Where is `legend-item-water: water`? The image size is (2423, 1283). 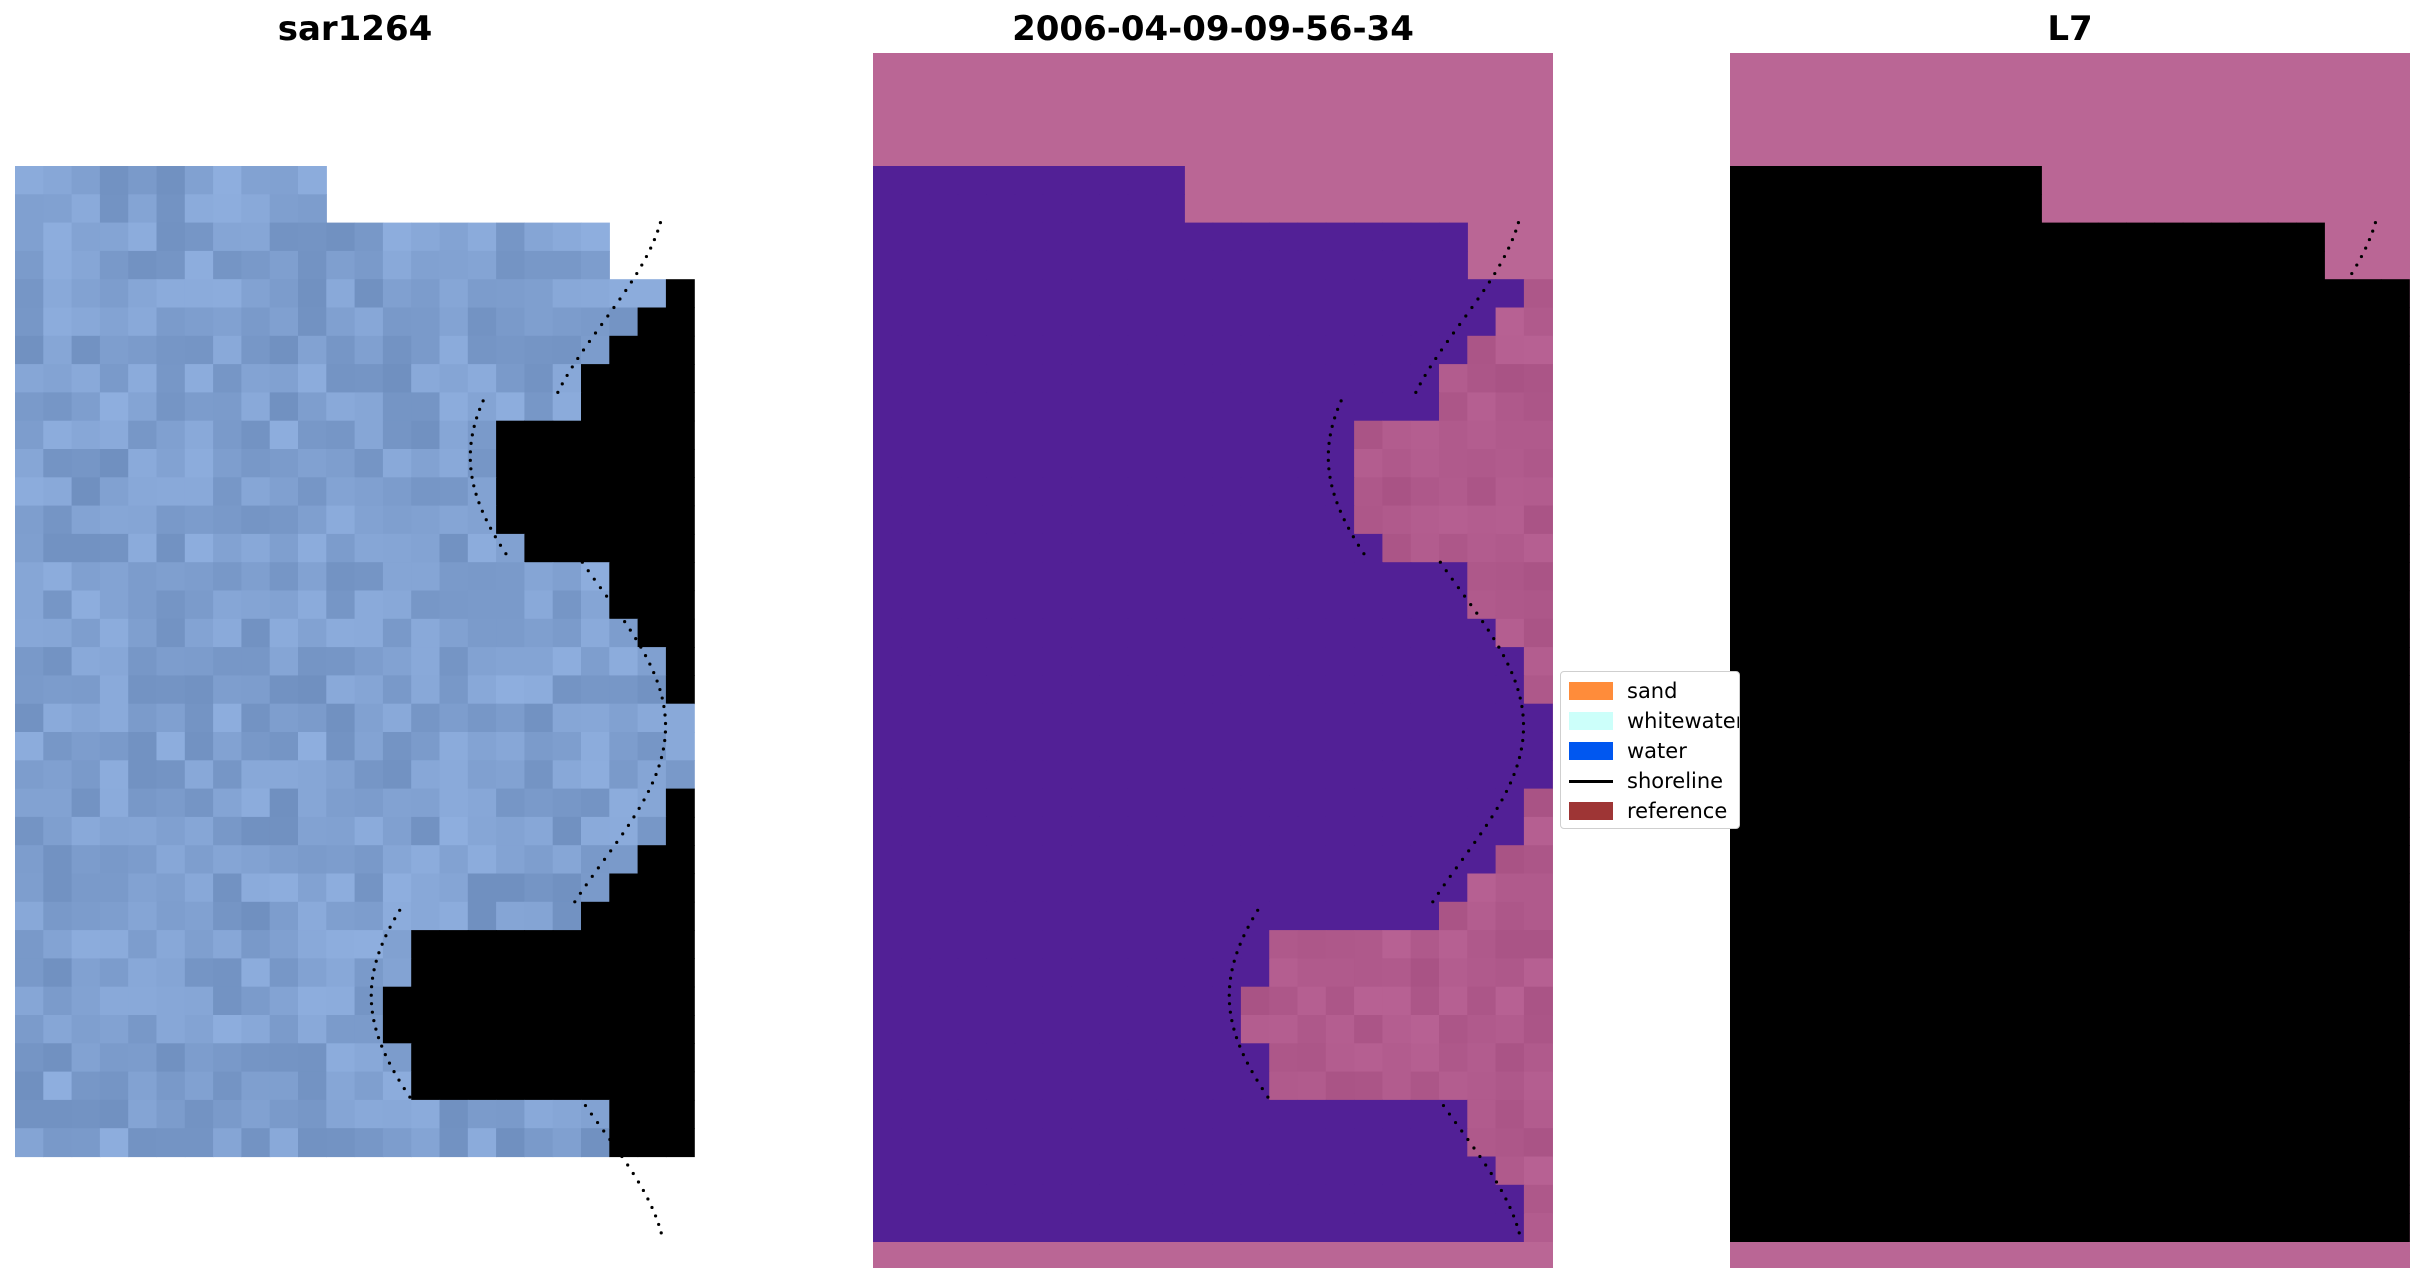 legend-item-water: water is located at coordinates (1628, 751).